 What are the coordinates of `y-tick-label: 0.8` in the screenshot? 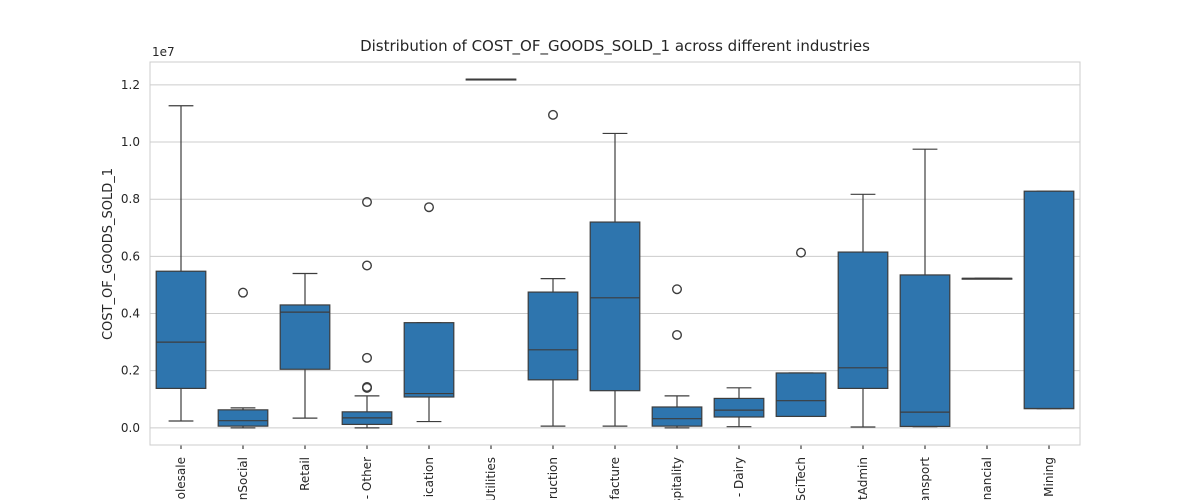 It's located at (130, 199).